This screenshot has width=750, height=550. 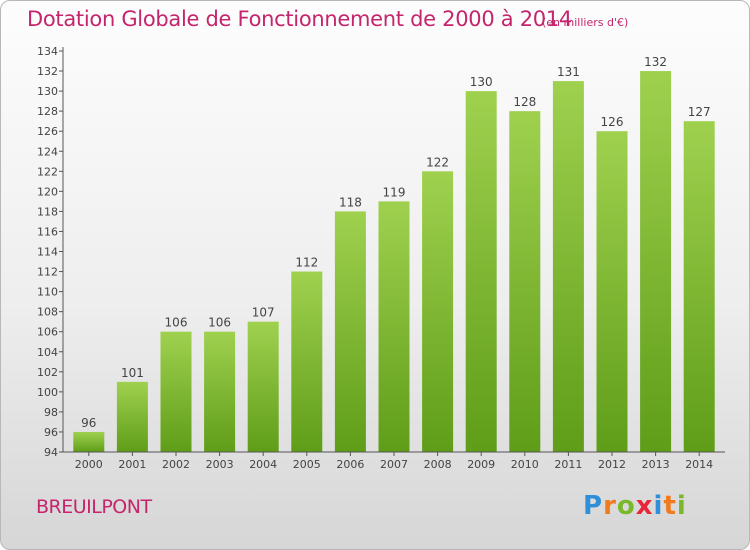 What do you see at coordinates (176, 464) in the screenshot?
I see `x-tick-label: 2002` at bounding box center [176, 464].